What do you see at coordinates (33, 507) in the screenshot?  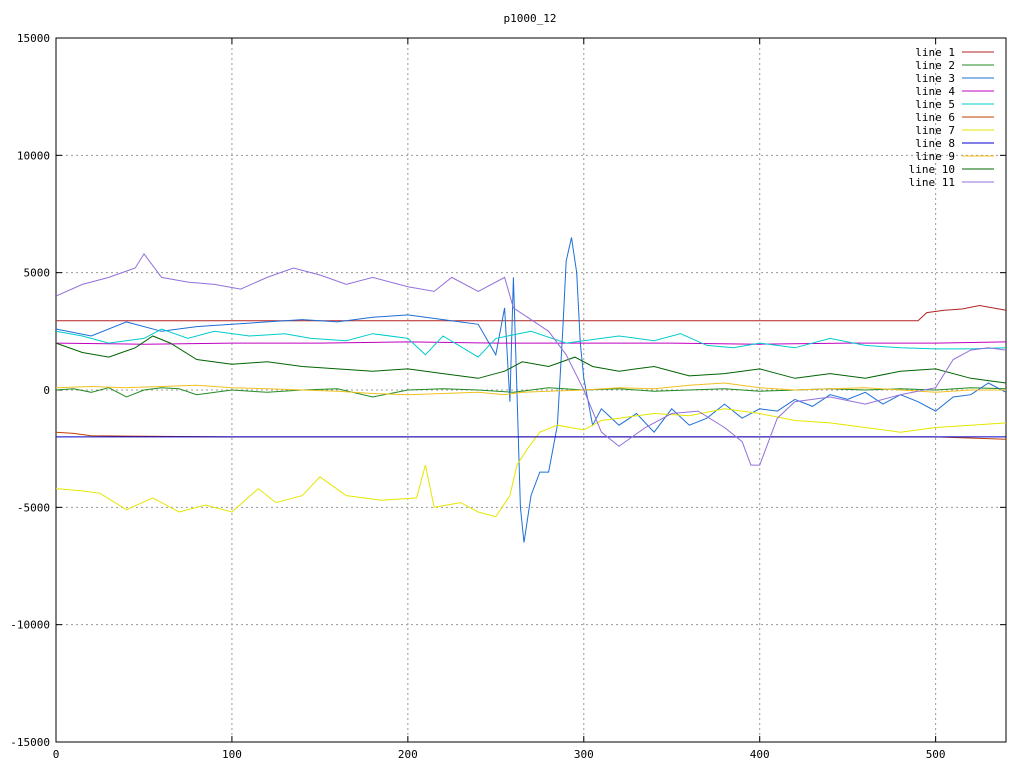 I see `y-tick-label: -5000` at bounding box center [33, 507].